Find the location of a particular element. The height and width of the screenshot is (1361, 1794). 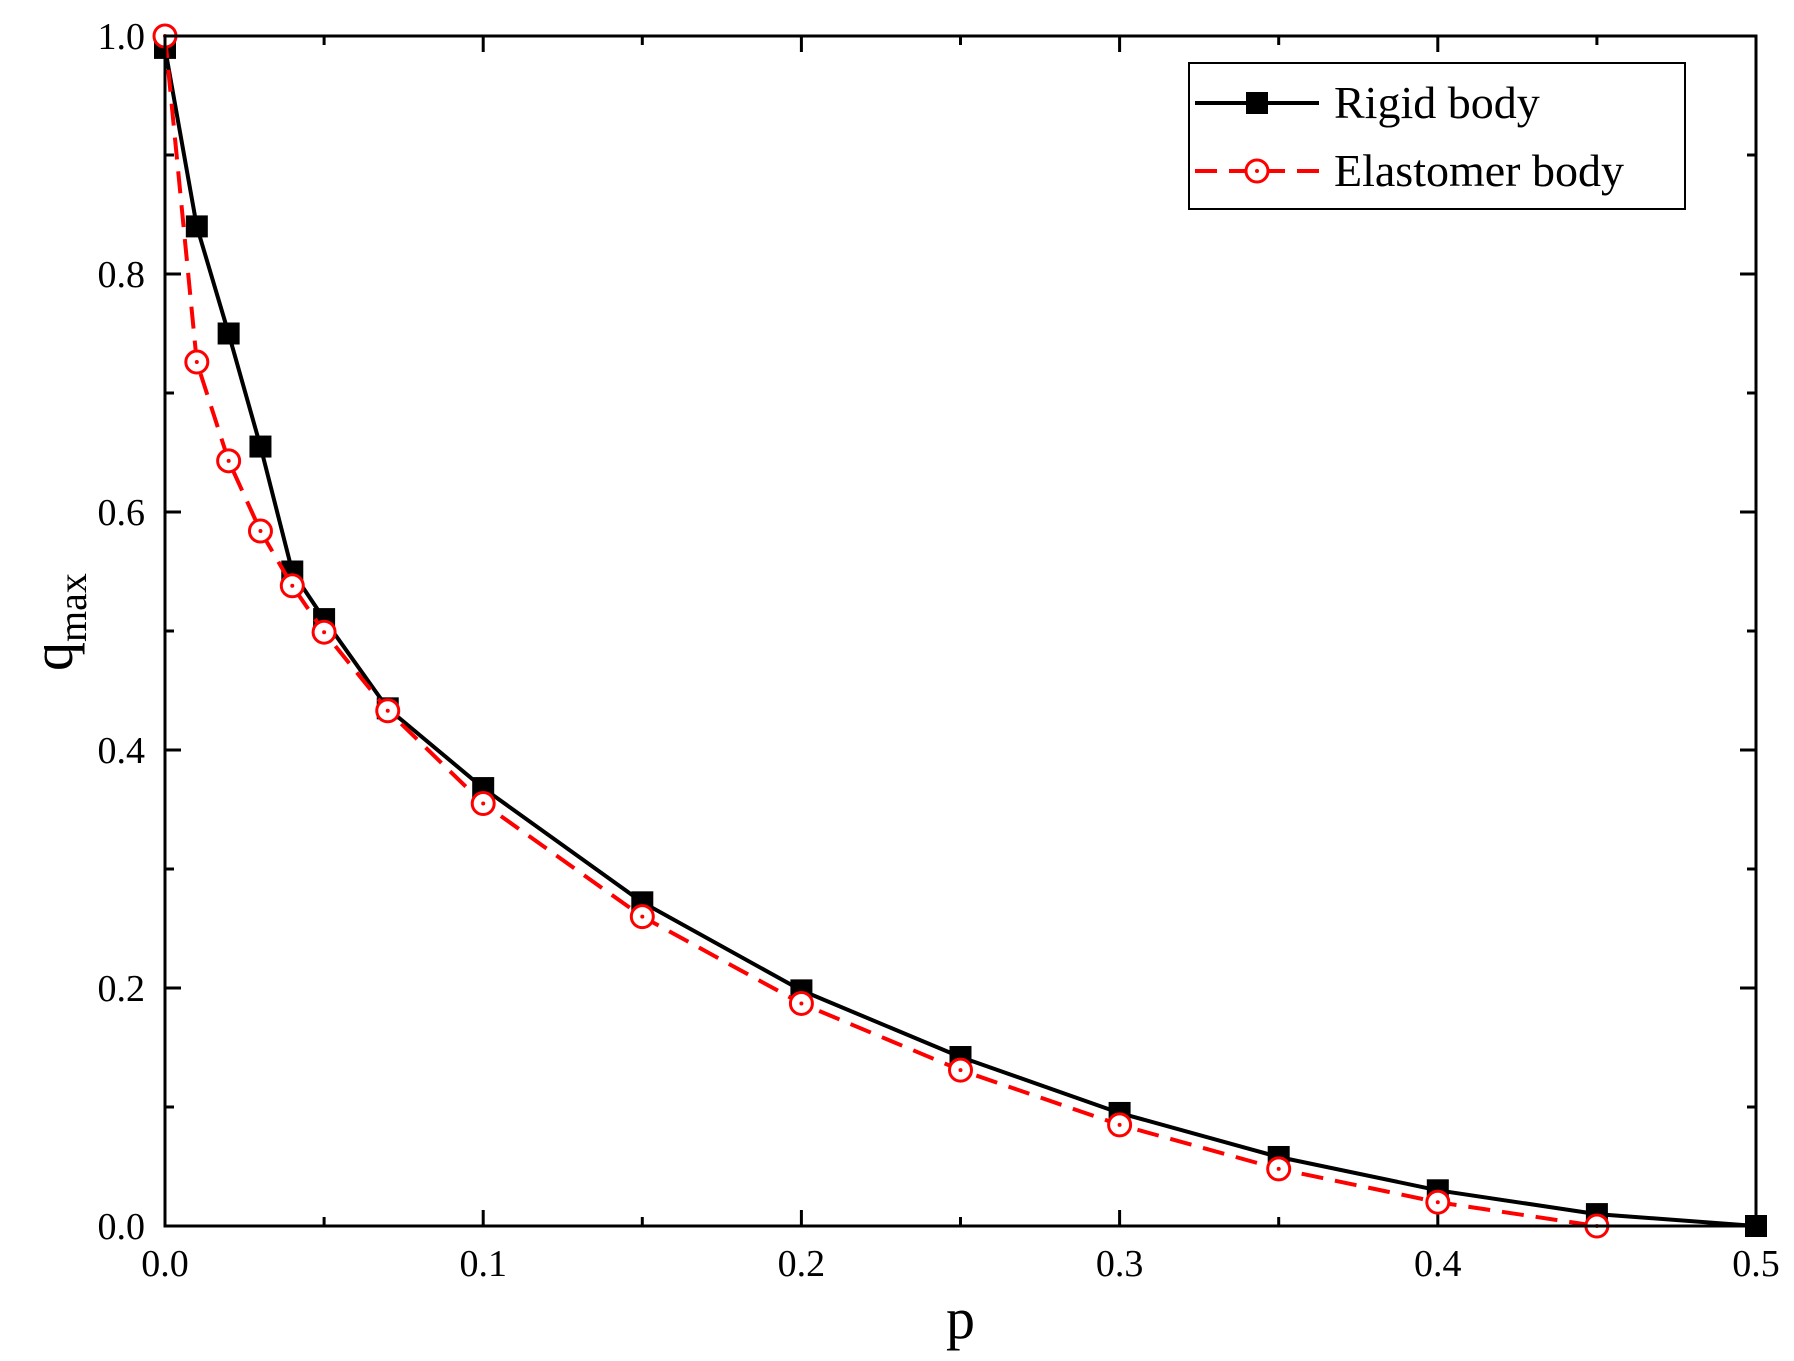

y-tick-label: 1.0 is located at coordinates (122, 37).